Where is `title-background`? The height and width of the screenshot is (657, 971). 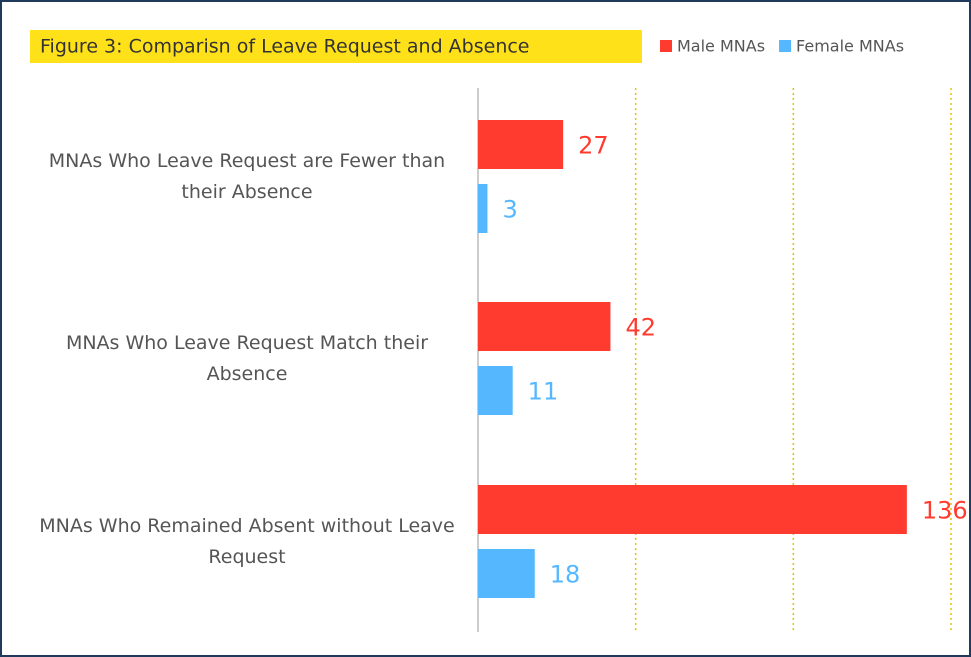 title-background is located at coordinates (336, 46).